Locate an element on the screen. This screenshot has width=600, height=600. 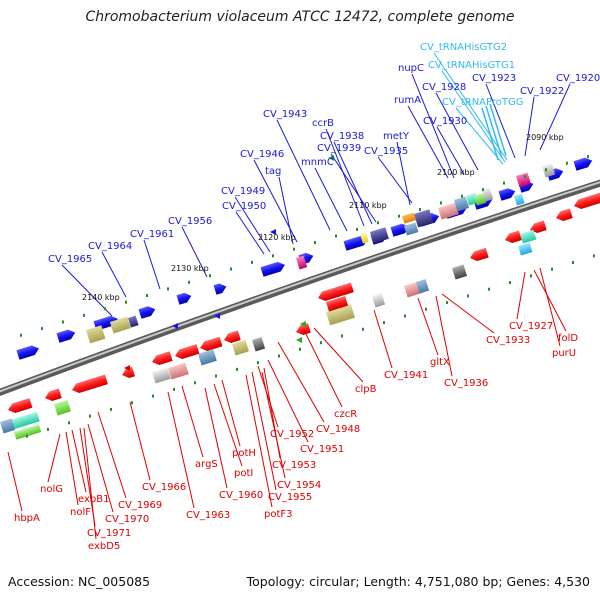
gene-label: hbpA is located at coordinates (27, 518).